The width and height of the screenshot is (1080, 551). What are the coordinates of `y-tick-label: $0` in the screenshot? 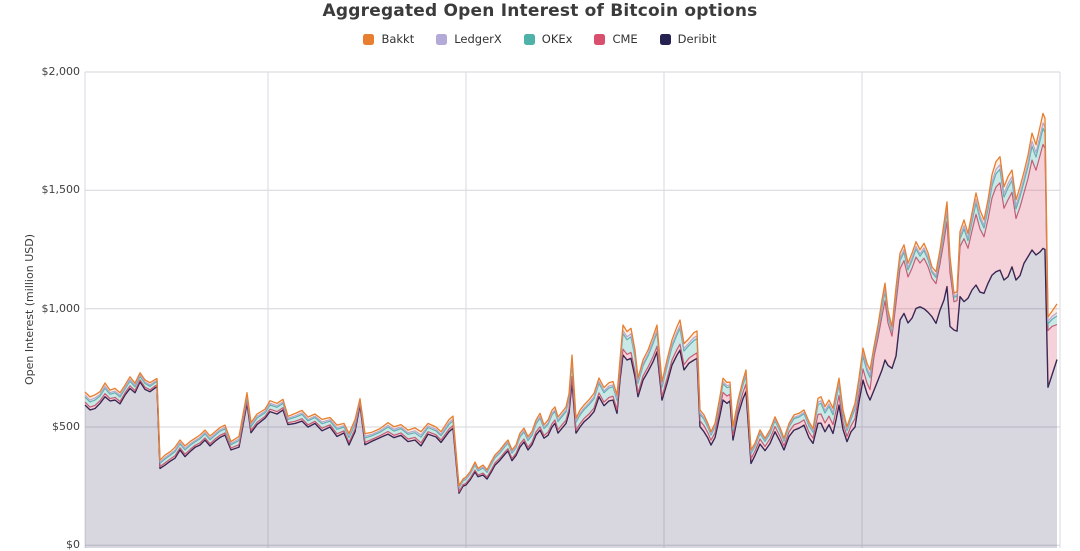 It's located at (73, 544).